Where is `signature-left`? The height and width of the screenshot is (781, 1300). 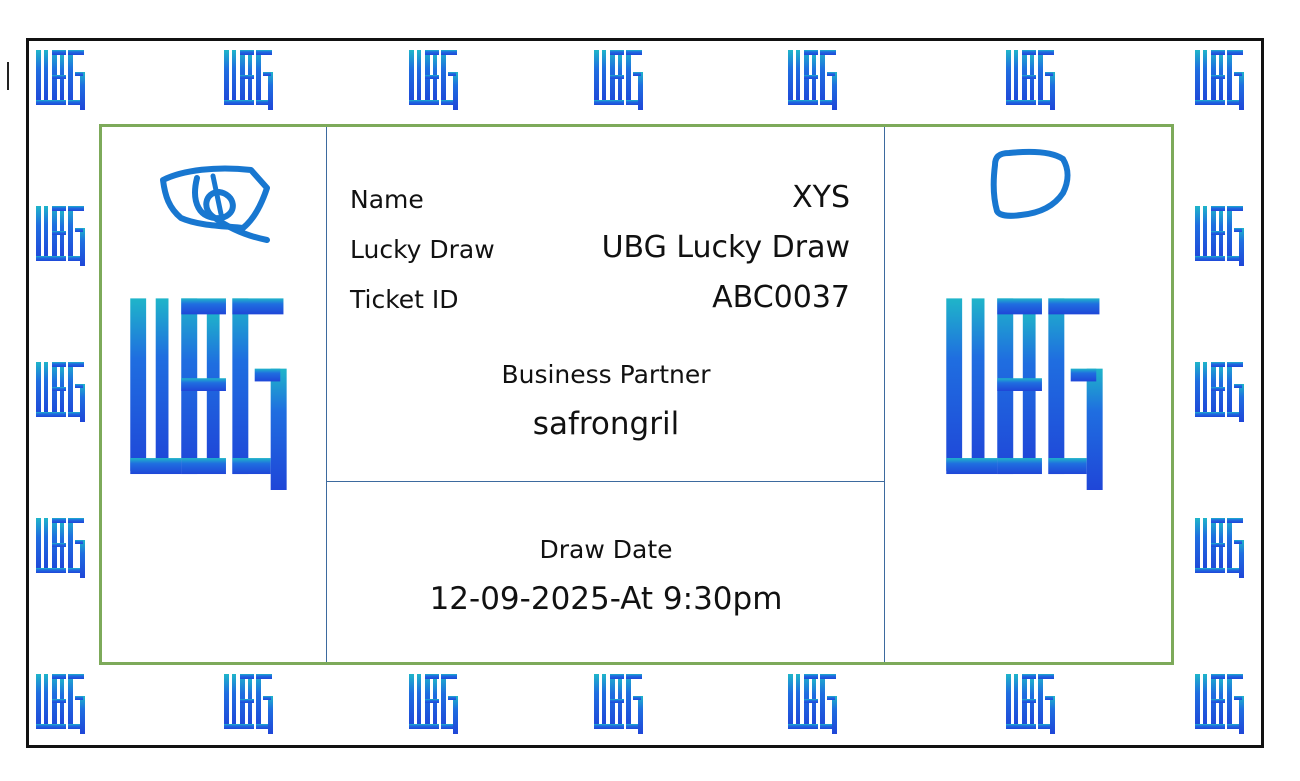 signature-left is located at coordinates (215, 204).